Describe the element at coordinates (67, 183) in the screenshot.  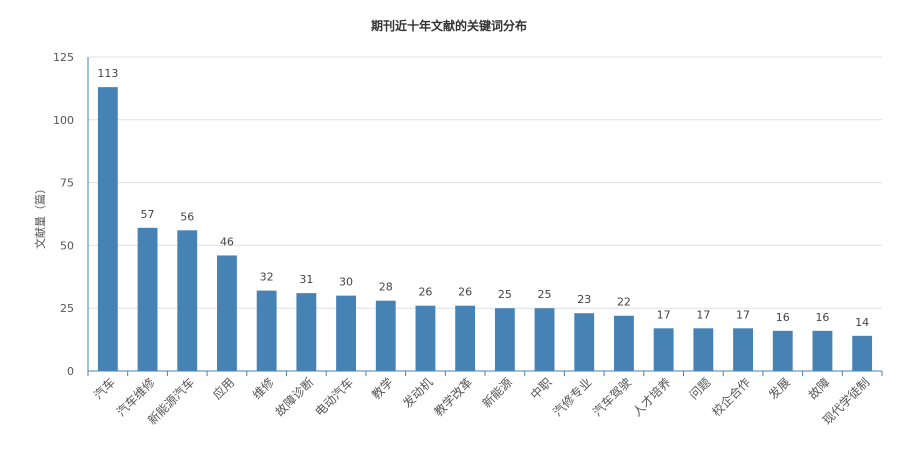
I see `y-tick-label: 75` at that location.